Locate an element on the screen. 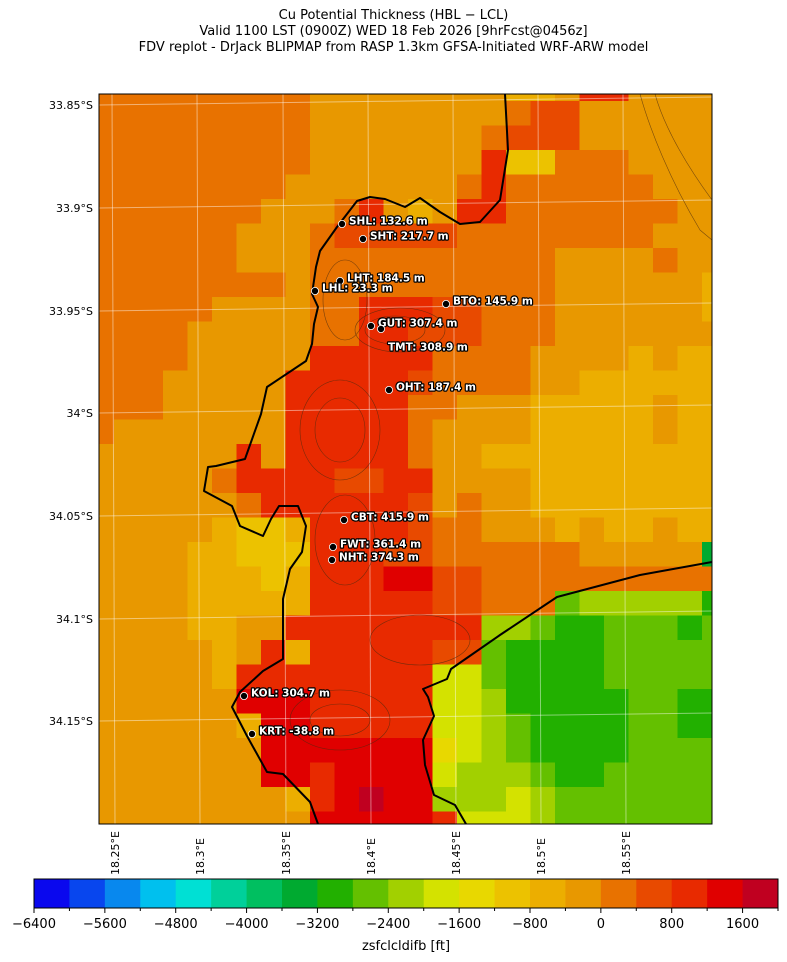 Image resolution: width=787 pixels, height=962 pixels. station: GUT: 307.4 m is located at coordinates (412, 323).